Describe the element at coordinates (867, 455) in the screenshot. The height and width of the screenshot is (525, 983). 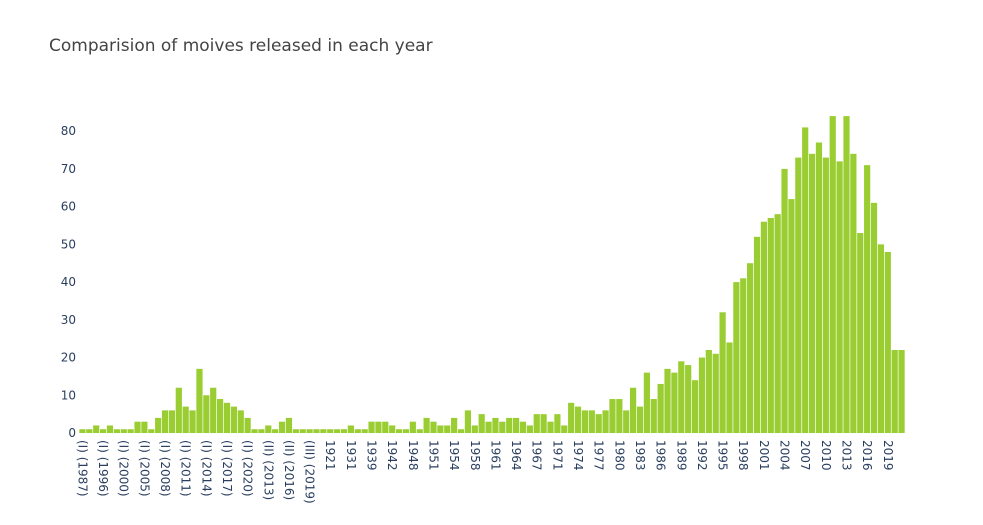
I see `x-tick-label: 2016` at that location.